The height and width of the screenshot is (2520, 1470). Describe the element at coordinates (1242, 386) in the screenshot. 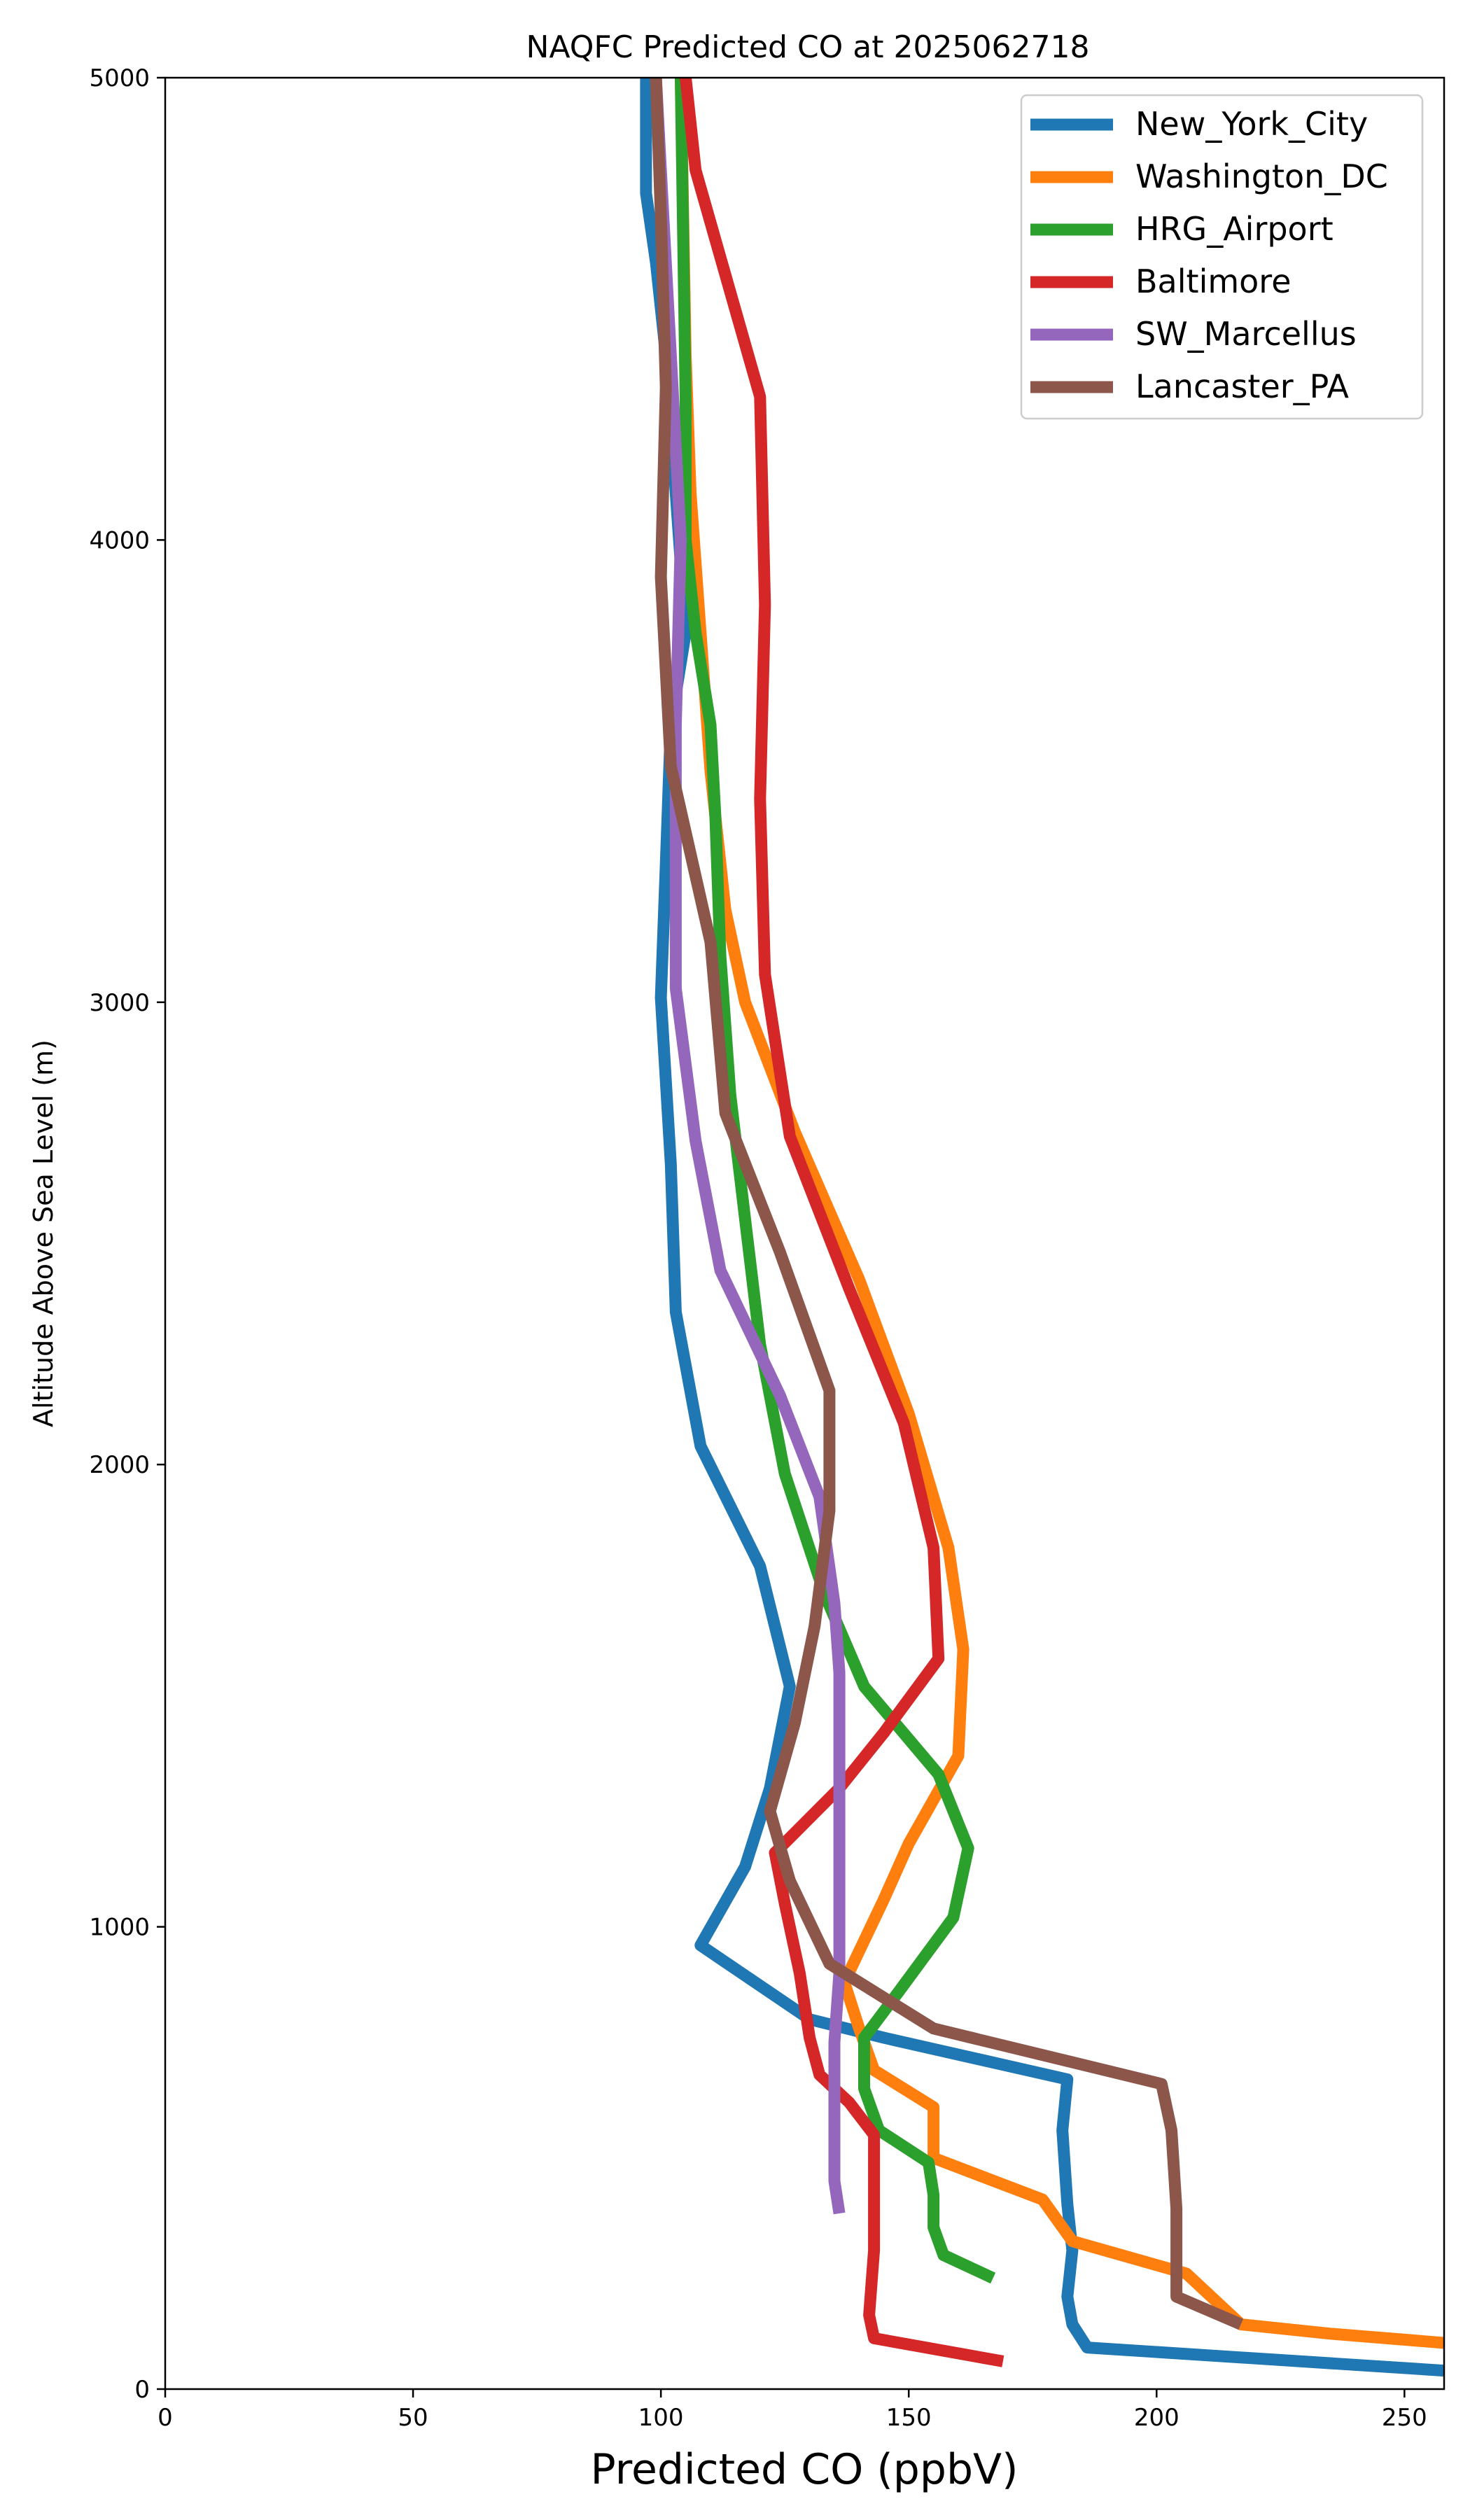

I see `legend-label: Lancaster_PA` at that location.